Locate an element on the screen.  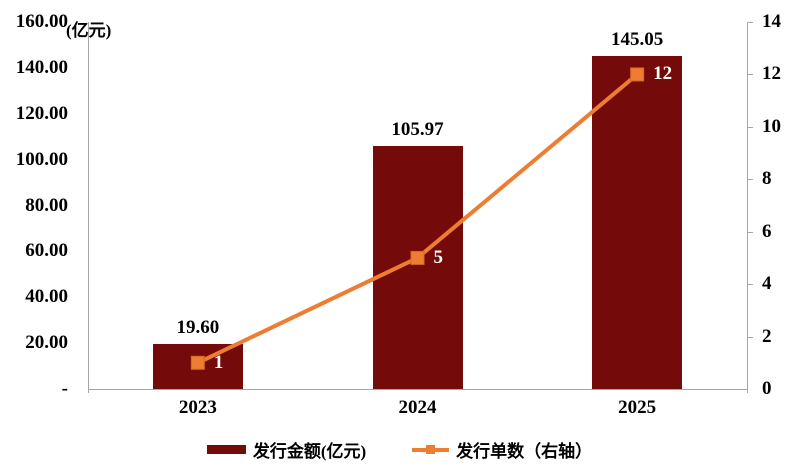
line-value-label: 1 is located at coordinates (218, 362).